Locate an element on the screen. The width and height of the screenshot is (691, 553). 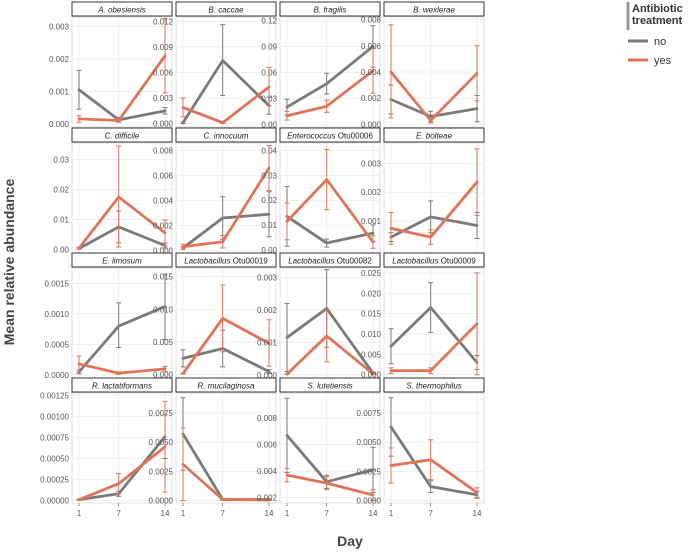
facet-title: B. caccae is located at coordinates (226, 10).